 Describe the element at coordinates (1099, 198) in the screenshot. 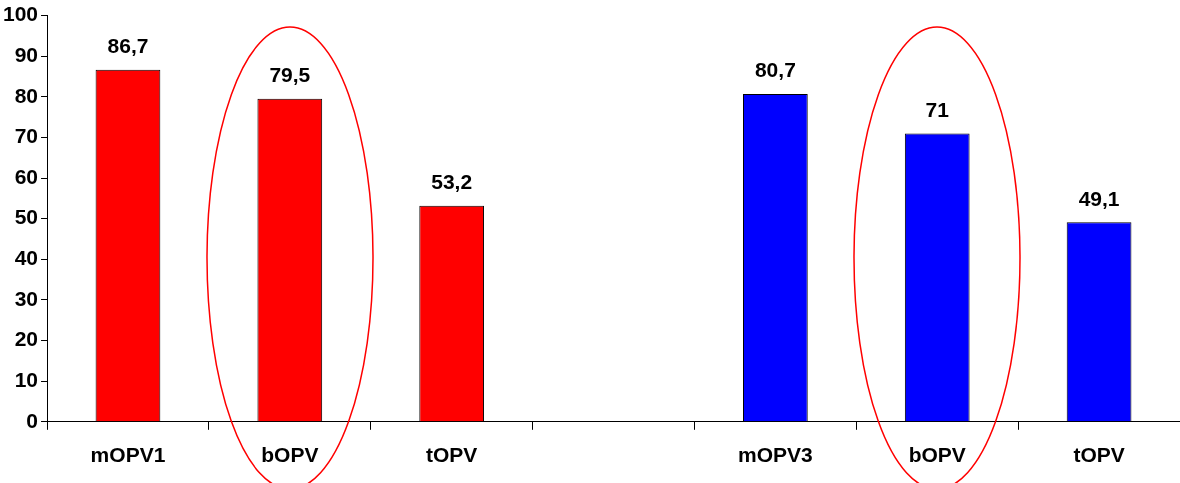

I see `data-label: 49,1` at that location.